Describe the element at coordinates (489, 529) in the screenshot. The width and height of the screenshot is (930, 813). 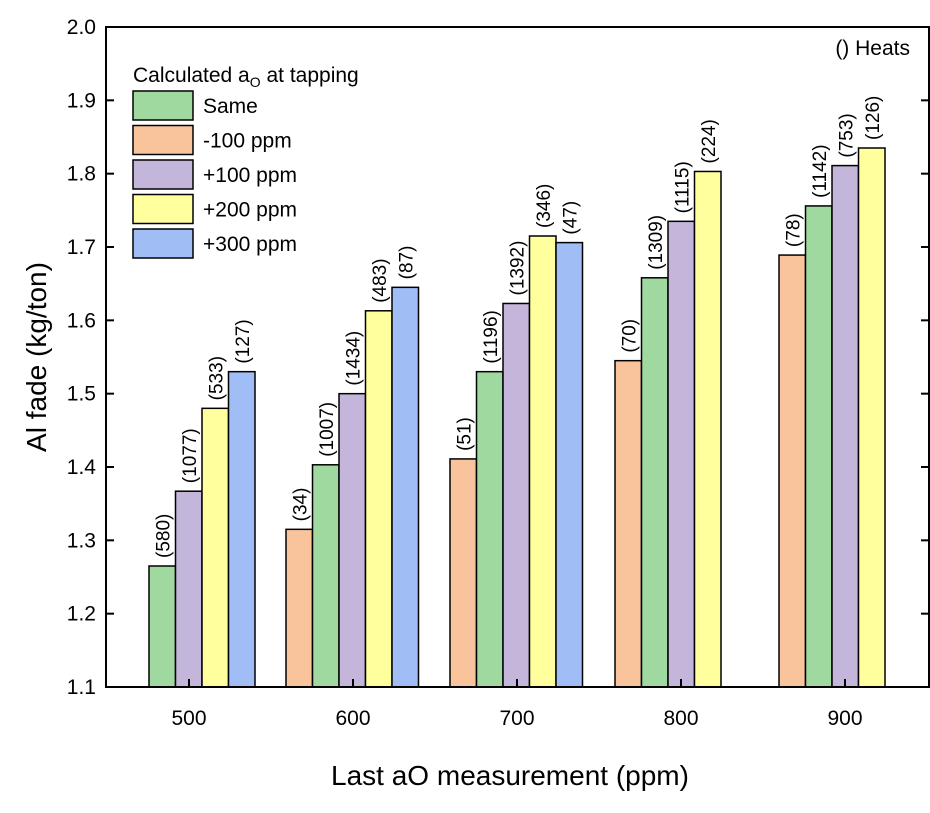
I see `bar-700-Same` at that location.